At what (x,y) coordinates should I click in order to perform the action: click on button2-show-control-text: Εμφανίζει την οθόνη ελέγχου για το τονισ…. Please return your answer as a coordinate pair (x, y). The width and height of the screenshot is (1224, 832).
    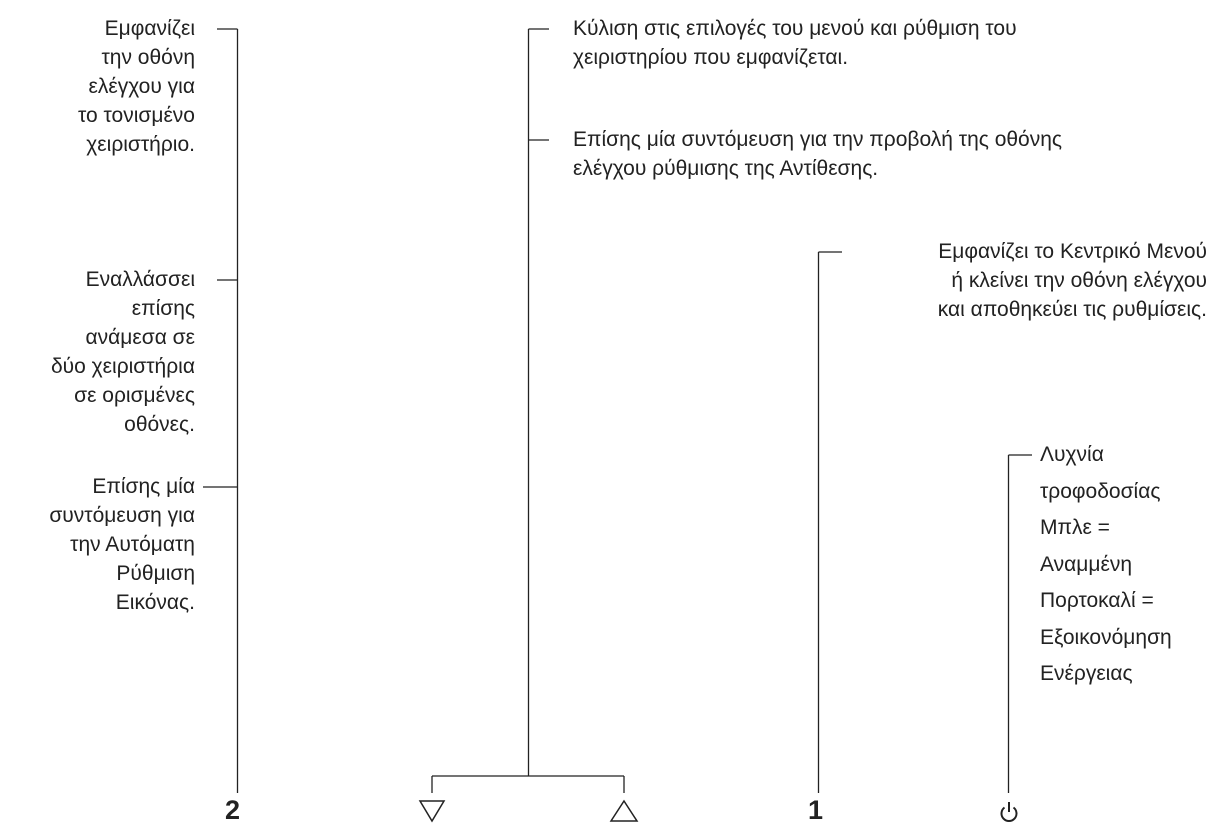
    Looking at the image, I should click on (136, 86).